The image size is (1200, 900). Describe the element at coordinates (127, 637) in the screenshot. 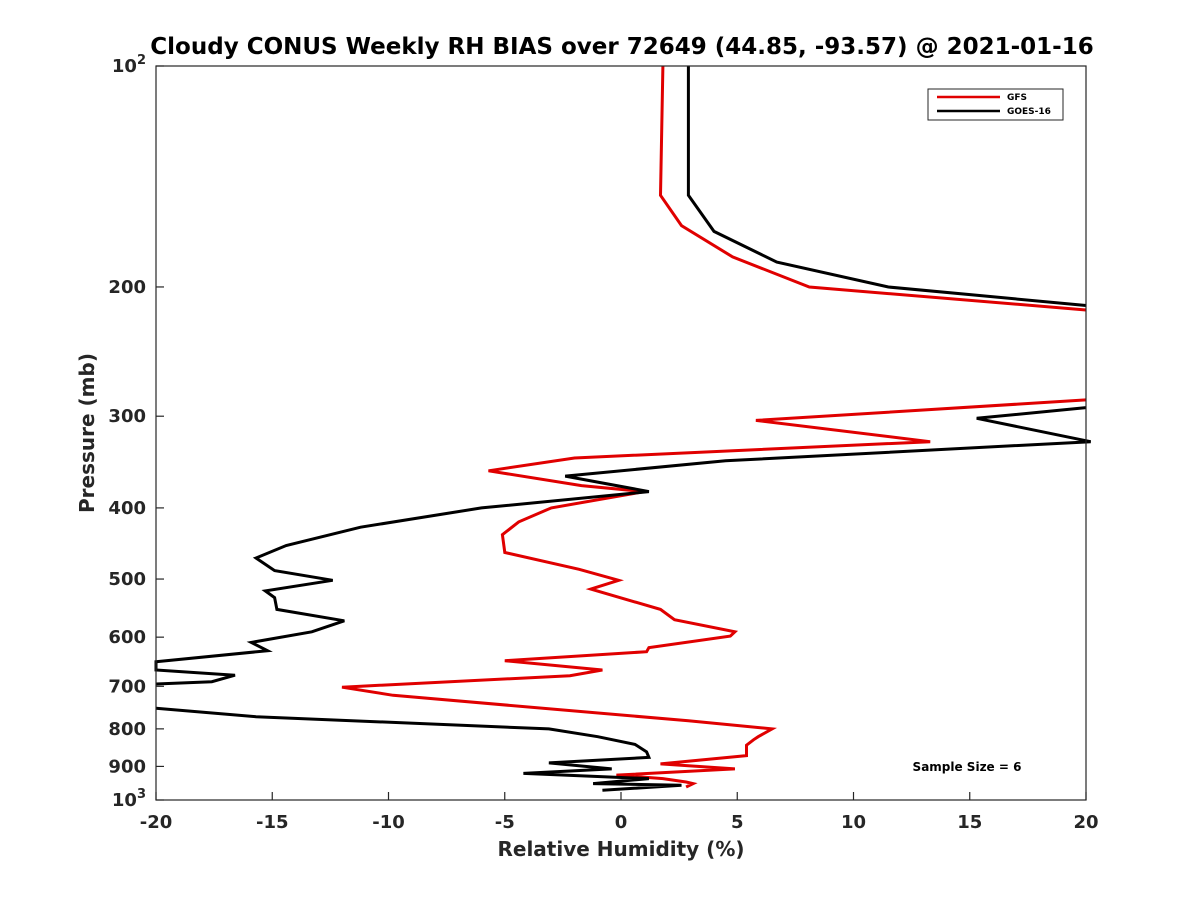

I see `y-tick-label: 600` at that location.